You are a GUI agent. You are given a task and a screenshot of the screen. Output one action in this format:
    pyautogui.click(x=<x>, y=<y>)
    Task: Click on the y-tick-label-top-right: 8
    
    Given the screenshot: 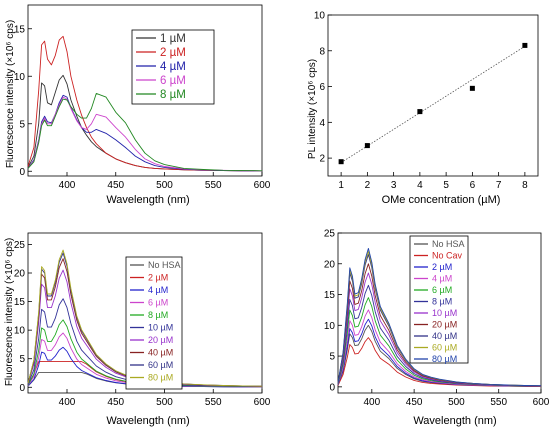 What is the action you would take?
    pyautogui.click(x=322, y=51)
    